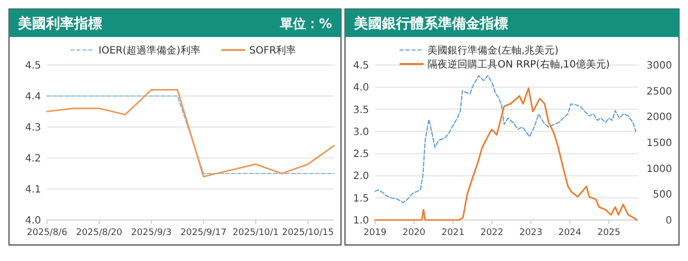  What do you see at coordinates (659, 66) in the screenshot?
I see `y2-tick-label: 3000` at bounding box center [659, 66].